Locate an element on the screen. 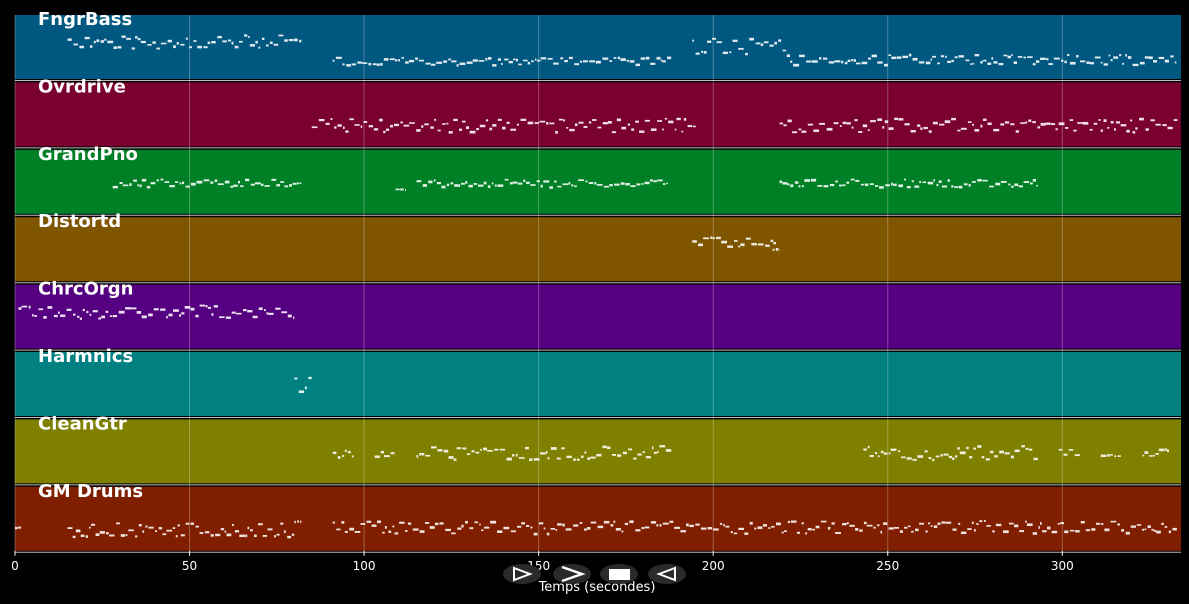 This screenshot has width=1189, height=604. stop-button is located at coordinates (619, 574).